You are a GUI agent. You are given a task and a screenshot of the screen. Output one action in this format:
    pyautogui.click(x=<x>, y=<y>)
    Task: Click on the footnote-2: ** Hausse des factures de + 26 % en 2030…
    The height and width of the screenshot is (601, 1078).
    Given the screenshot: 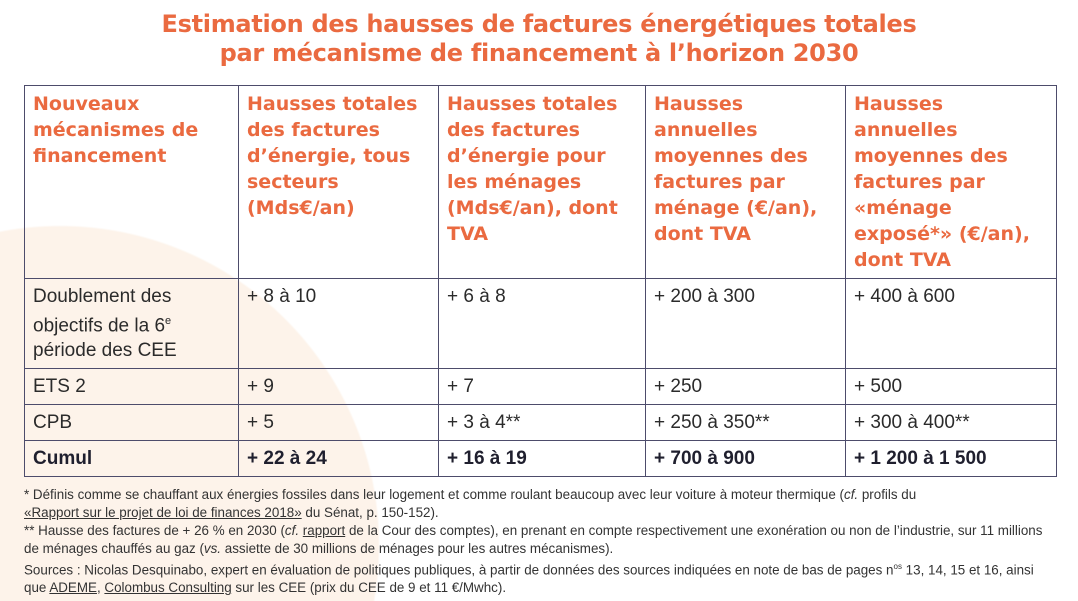 What is the action you would take?
    pyautogui.click(x=533, y=539)
    